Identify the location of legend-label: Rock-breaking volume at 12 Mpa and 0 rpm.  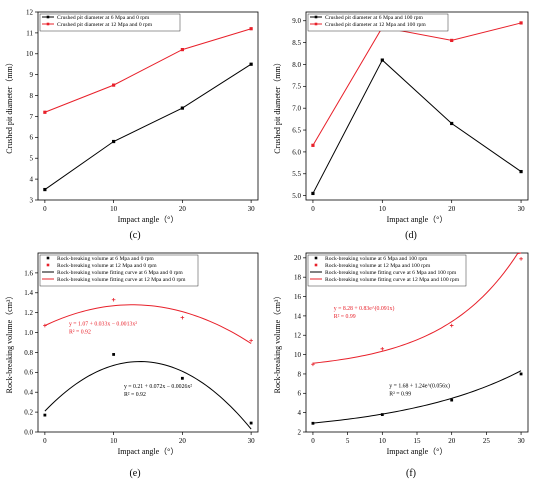
(107, 266).